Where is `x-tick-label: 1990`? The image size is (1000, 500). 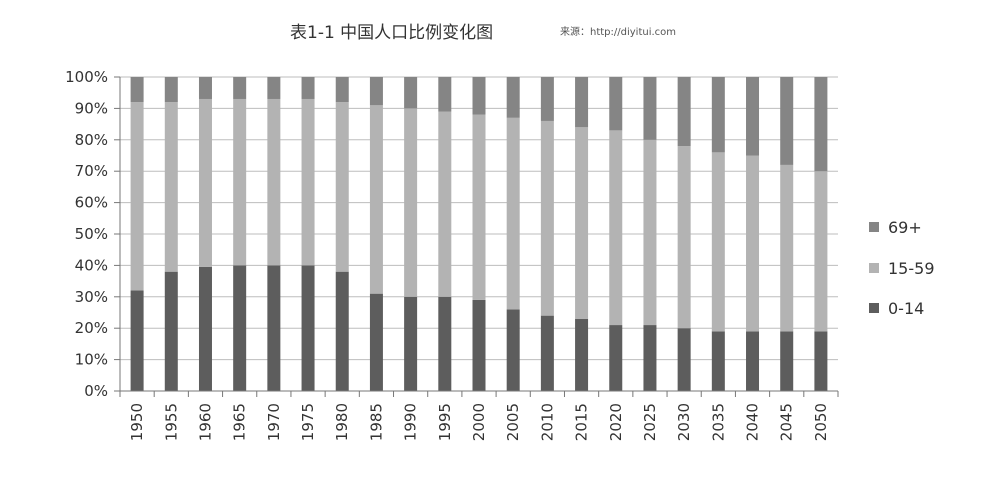 x-tick-label: 1990 is located at coordinates (411, 422).